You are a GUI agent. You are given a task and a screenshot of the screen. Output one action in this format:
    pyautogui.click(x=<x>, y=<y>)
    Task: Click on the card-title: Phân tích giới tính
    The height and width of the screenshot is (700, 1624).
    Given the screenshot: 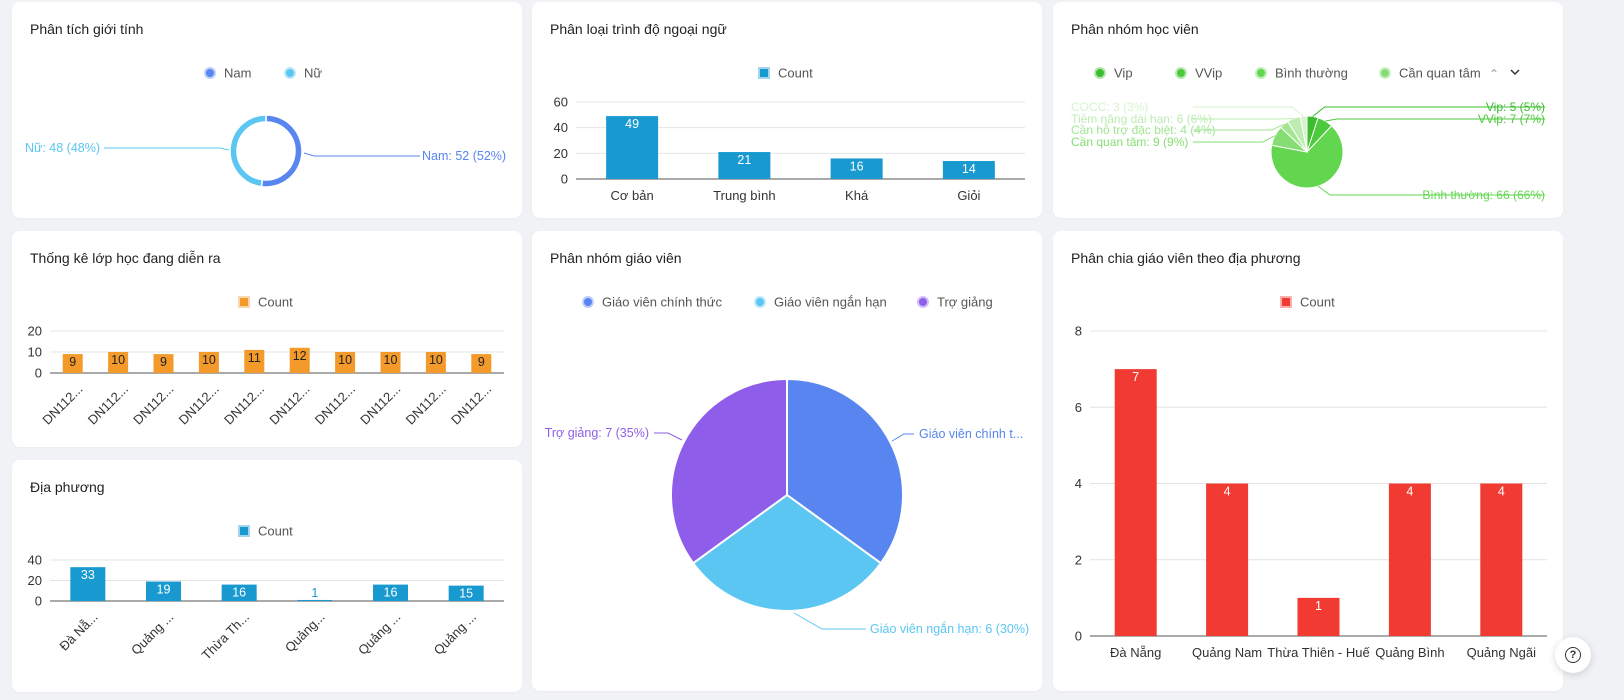 What is the action you would take?
    pyautogui.click(x=87, y=29)
    